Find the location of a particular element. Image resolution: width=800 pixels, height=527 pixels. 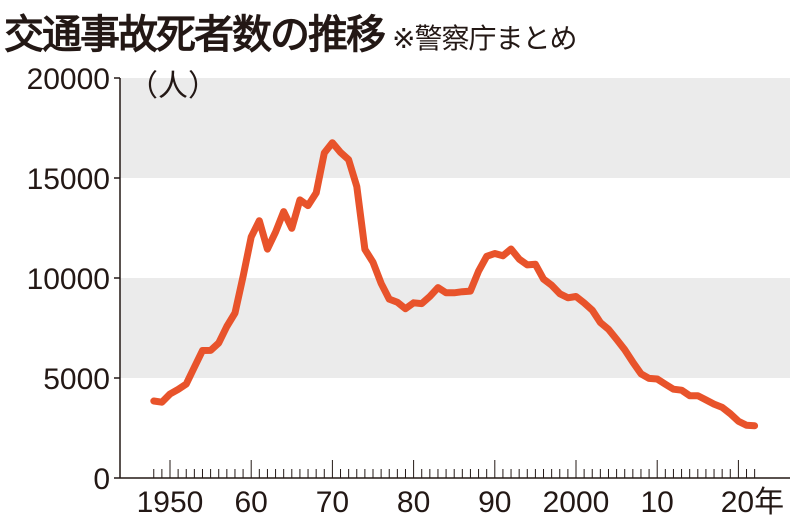

x-tick-label: 2000 is located at coordinates (576, 502).